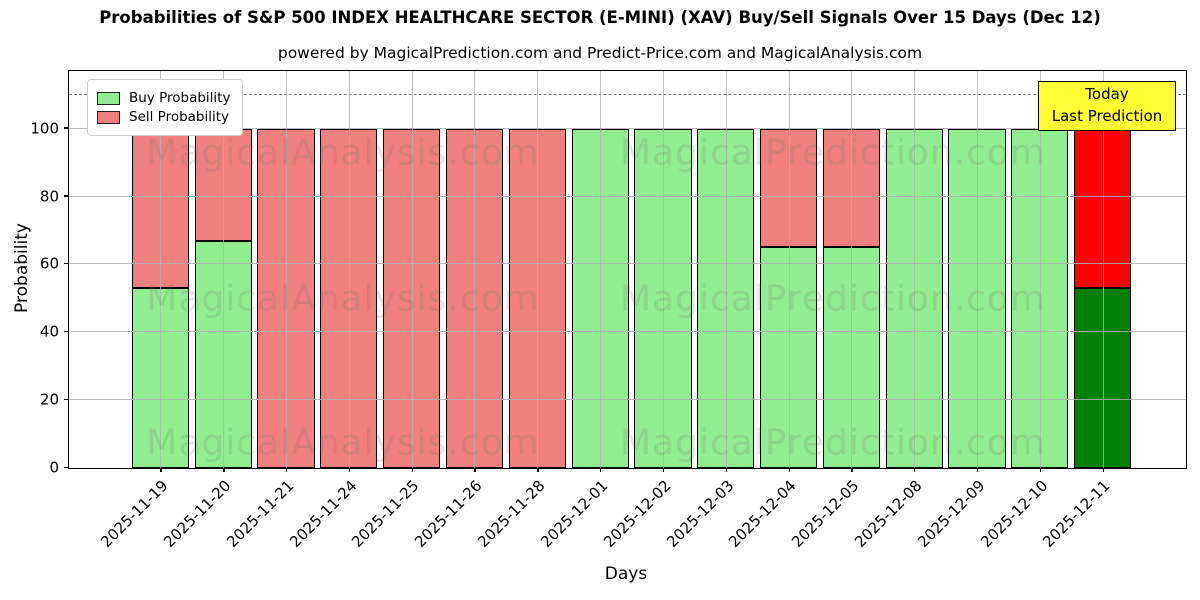  I want to click on x-tick-label: 2025-12-08, so click(888, 513).